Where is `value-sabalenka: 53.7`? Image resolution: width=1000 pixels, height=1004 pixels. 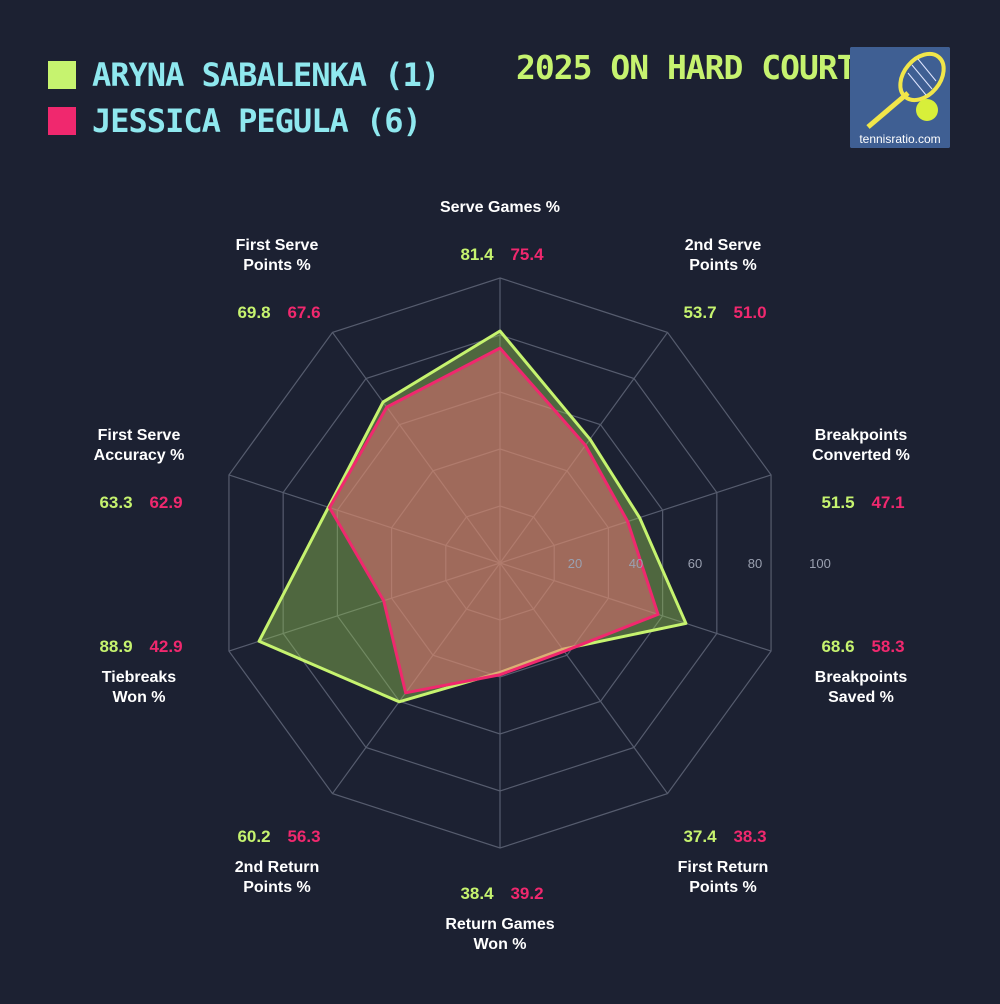 value-sabalenka: 53.7 is located at coordinates (699, 312).